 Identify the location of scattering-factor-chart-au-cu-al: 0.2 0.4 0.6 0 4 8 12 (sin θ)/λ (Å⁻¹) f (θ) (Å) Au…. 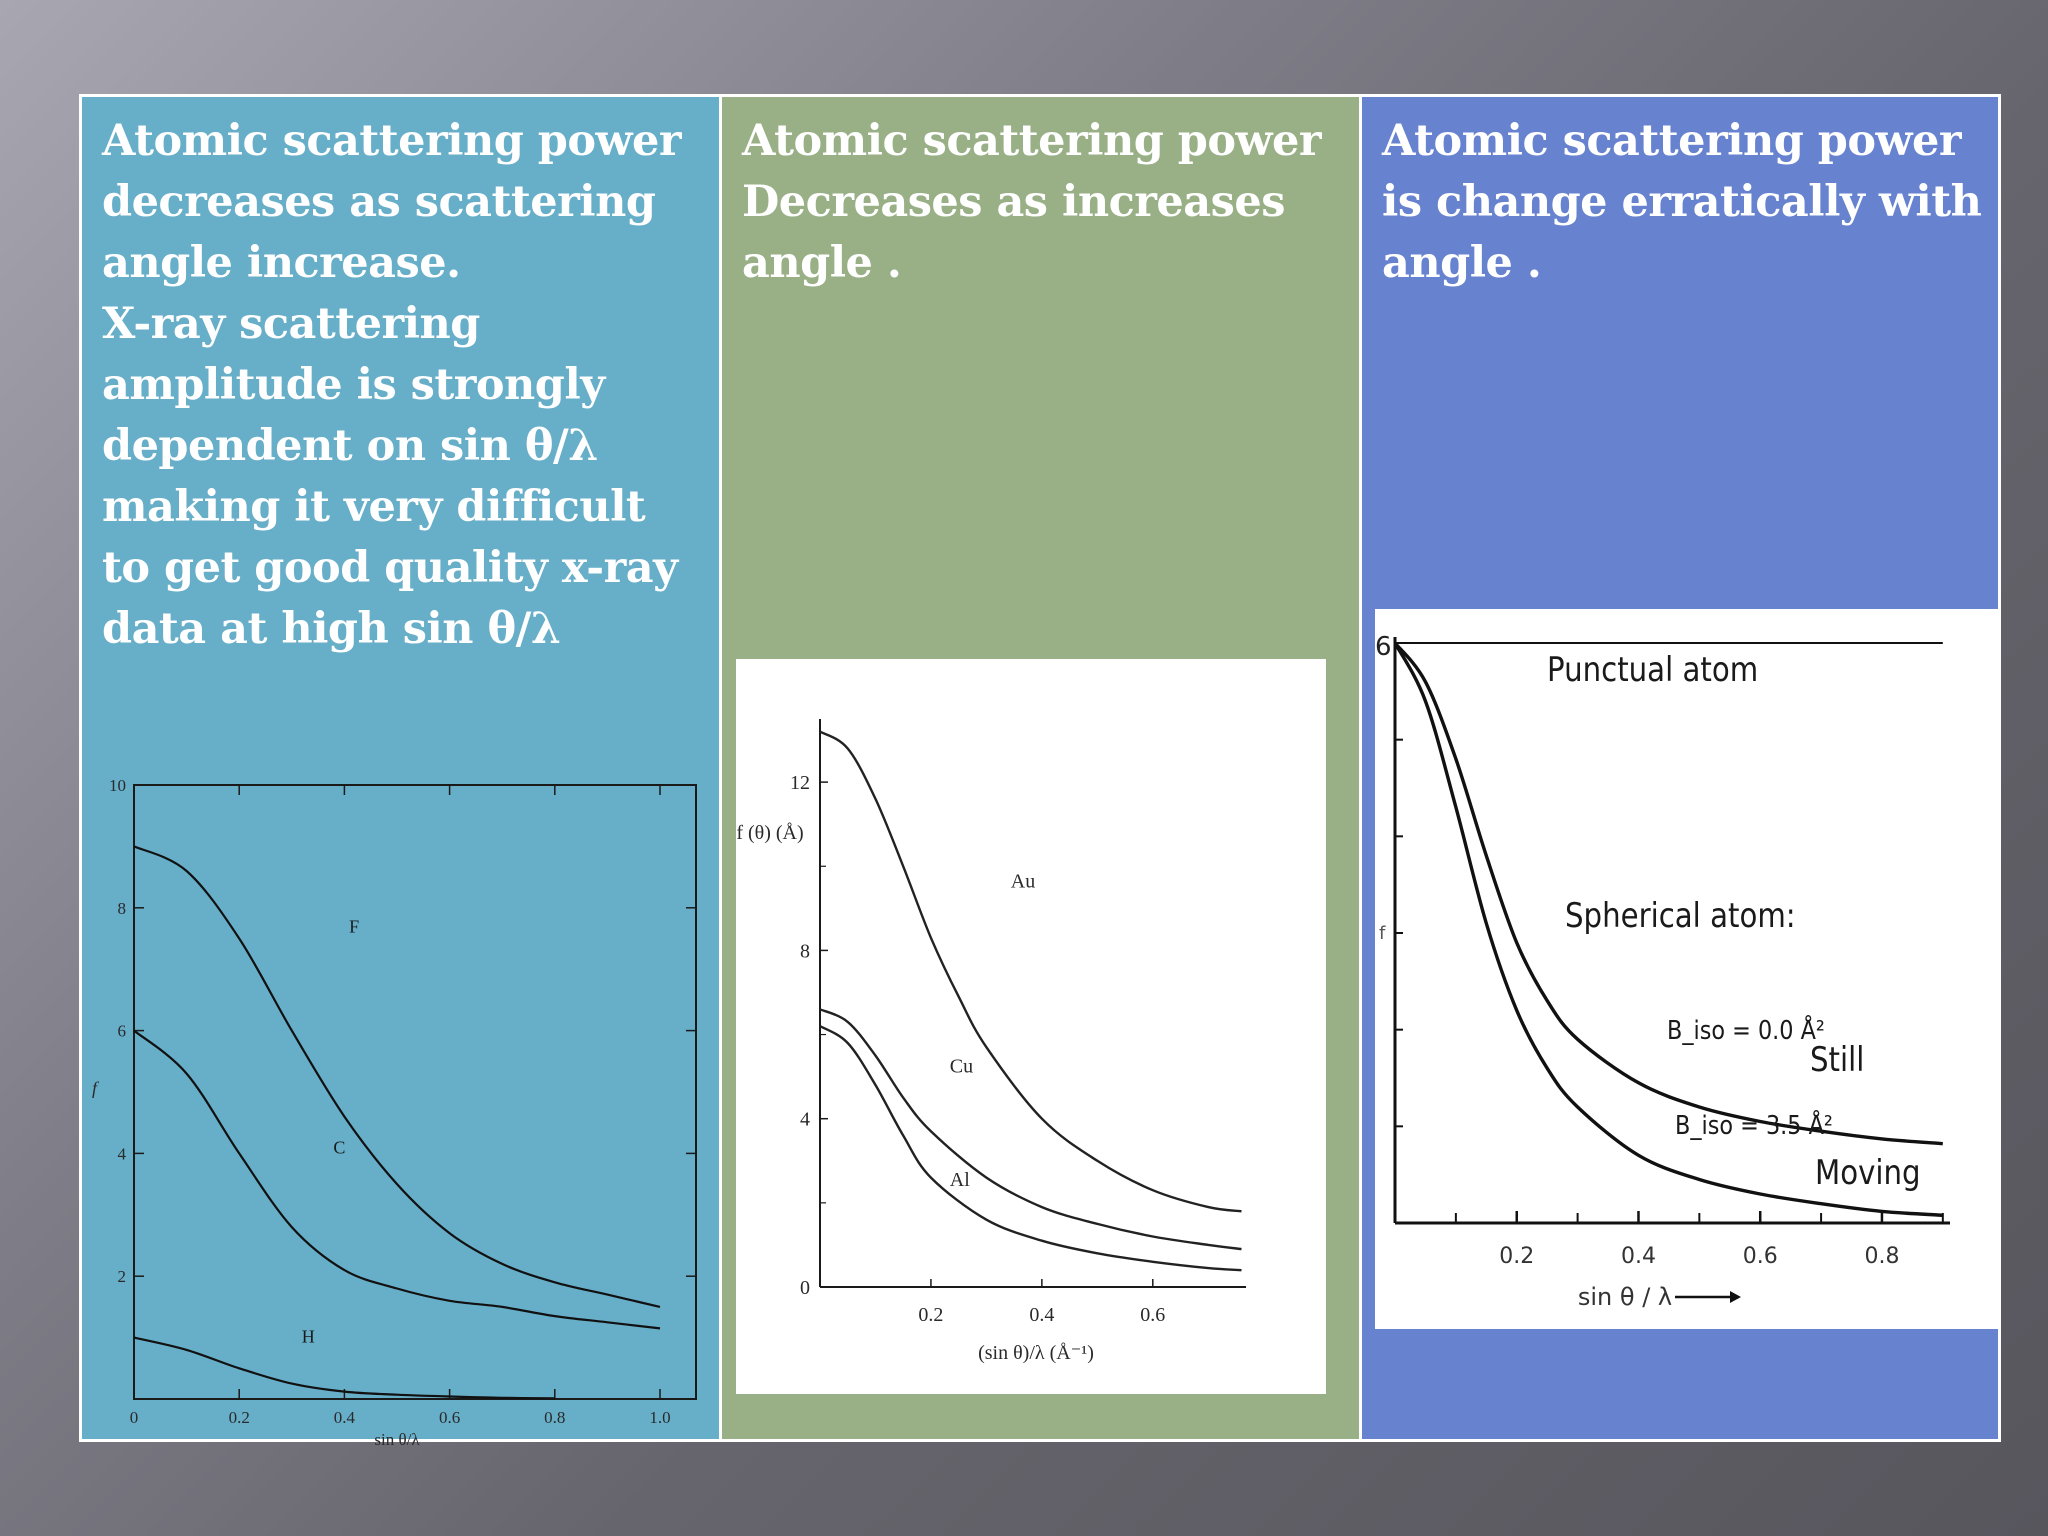
(1031, 1026).